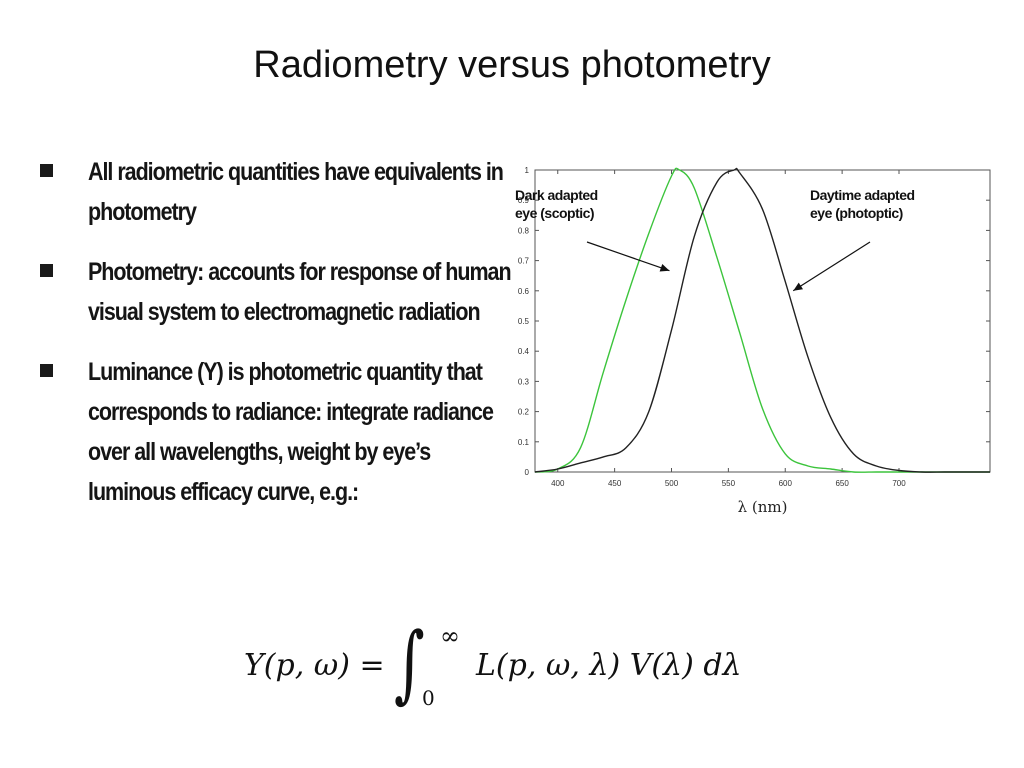  Describe the element at coordinates (729, 483) in the screenshot. I see `x-tick-label: 550` at that location.